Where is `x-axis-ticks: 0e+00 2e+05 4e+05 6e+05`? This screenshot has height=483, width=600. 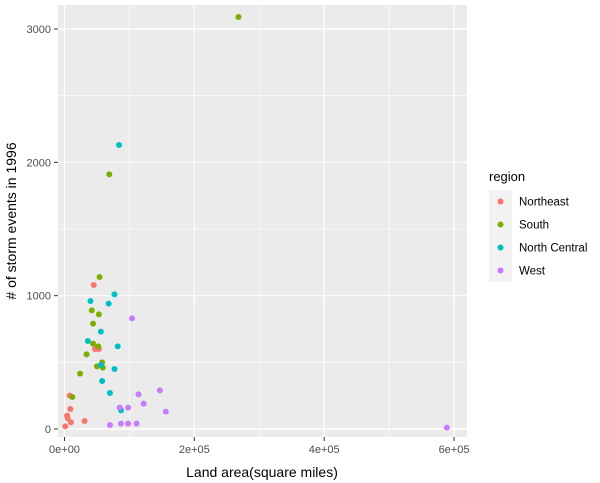 x-axis-ticks: 0e+00 2e+05 4e+05 6e+05 is located at coordinates (259, 446).